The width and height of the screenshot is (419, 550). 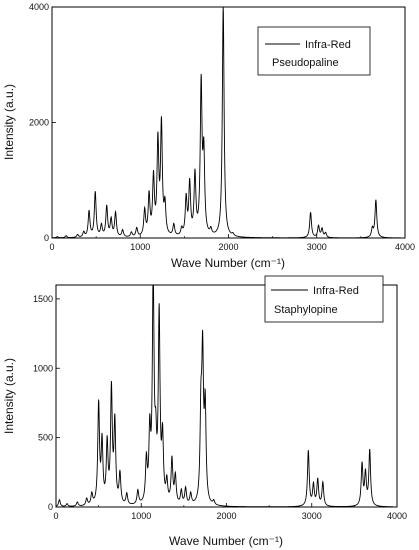 I want to click on y-axis-ticks: 0 500 1000 1500, so click(x=46, y=403).